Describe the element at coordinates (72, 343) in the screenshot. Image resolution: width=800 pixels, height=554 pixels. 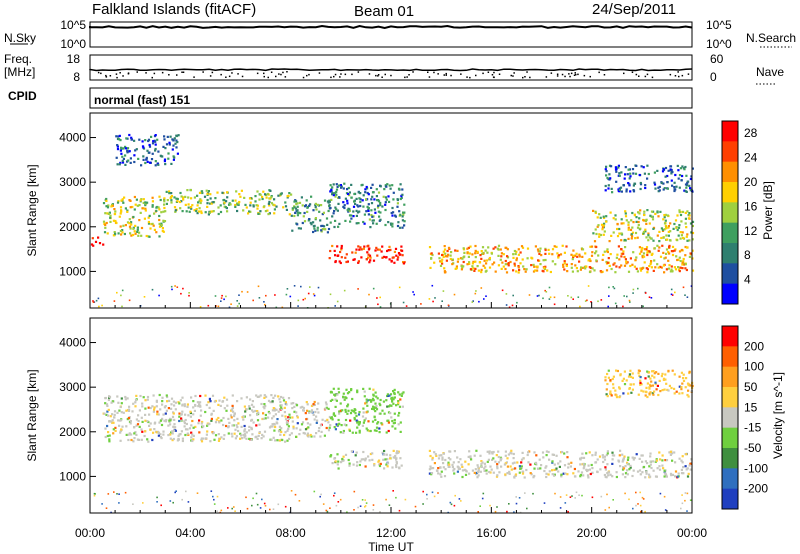
I see `y-tick-label: 4000` at that location.